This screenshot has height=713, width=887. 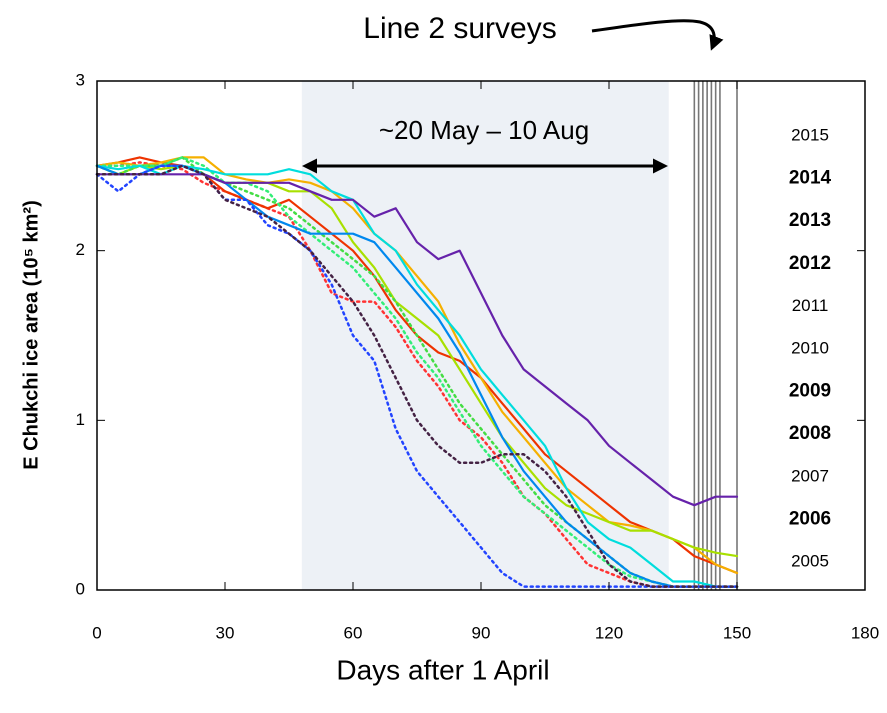 What do you see at coordinates (810, 560) in the screenshot?
I see `legend-label: 2005` at bounding box center [810, 560].